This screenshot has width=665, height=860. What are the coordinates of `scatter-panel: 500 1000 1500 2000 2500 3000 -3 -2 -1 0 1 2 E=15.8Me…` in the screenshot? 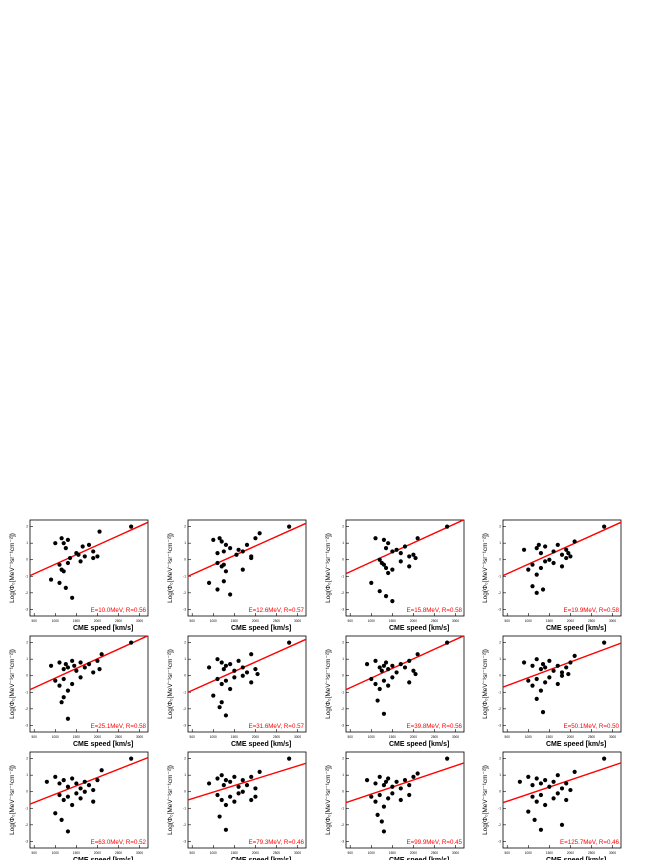 It's located at (395, 575).